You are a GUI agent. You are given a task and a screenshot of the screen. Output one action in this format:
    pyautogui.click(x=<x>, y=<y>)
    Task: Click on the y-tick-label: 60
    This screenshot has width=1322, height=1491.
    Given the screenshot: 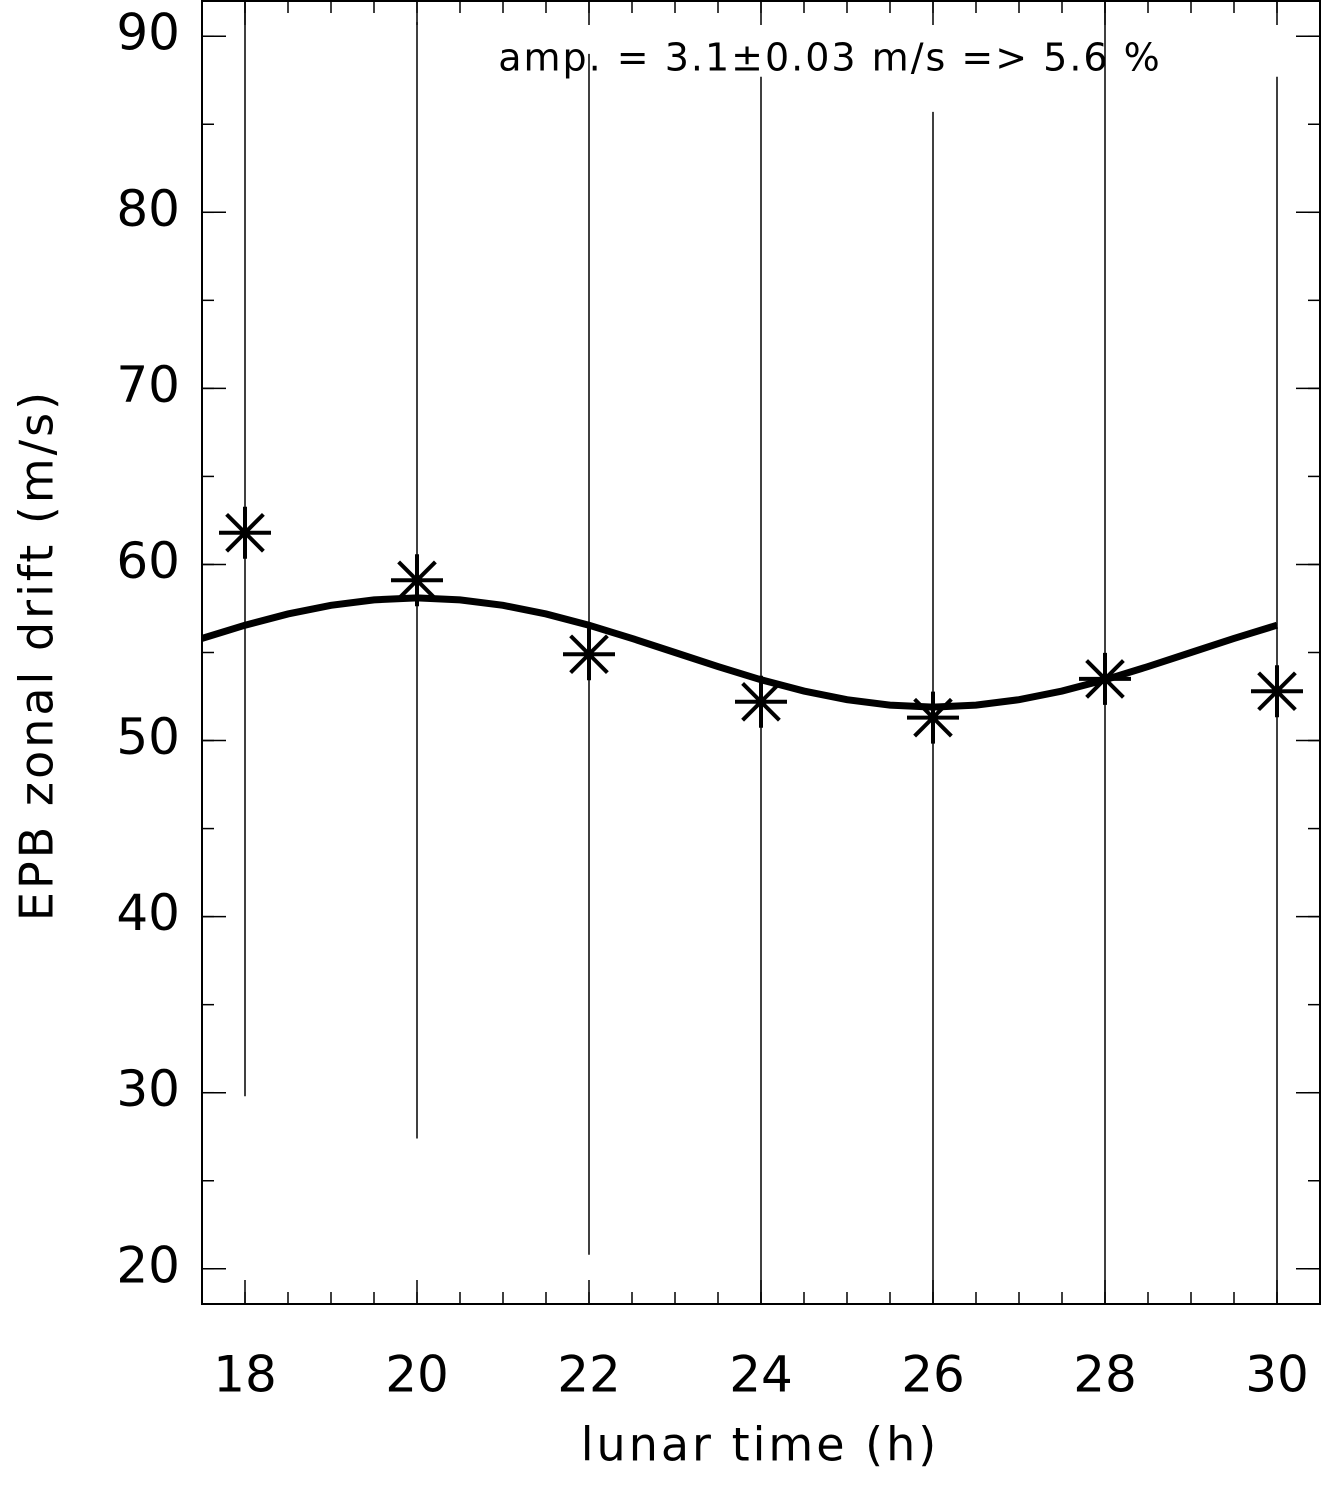 What is the action you would take?
    pyautogui.click(x=148, y=561)
    